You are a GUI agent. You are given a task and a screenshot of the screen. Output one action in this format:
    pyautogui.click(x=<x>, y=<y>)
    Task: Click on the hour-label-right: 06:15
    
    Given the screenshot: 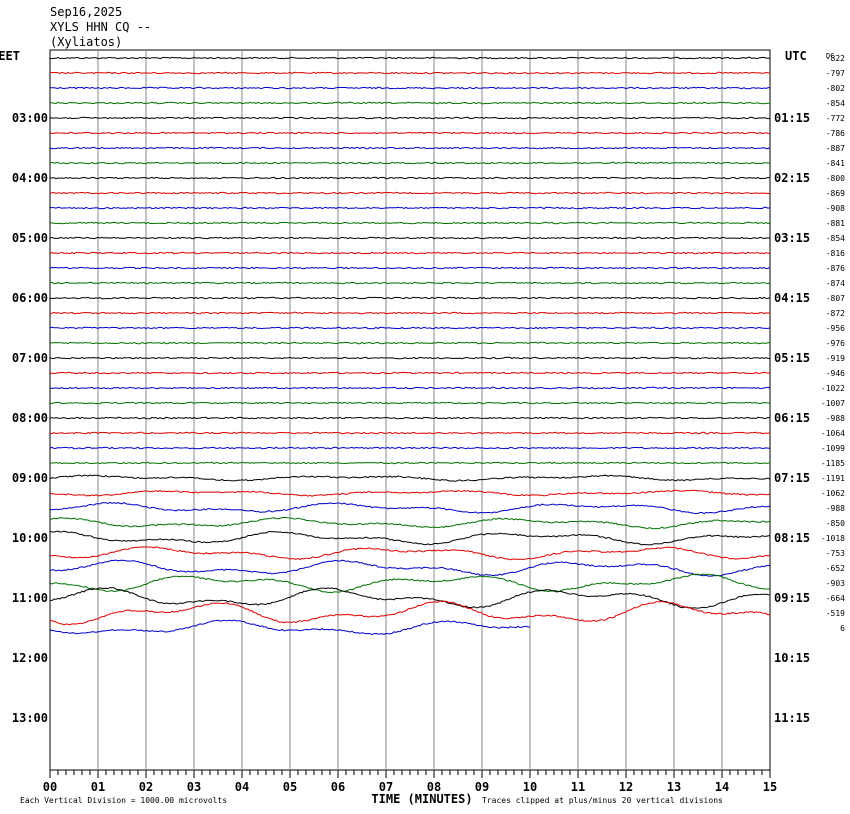 What is the action you would take?
    pyautogui.click(x=792, y=418)
    